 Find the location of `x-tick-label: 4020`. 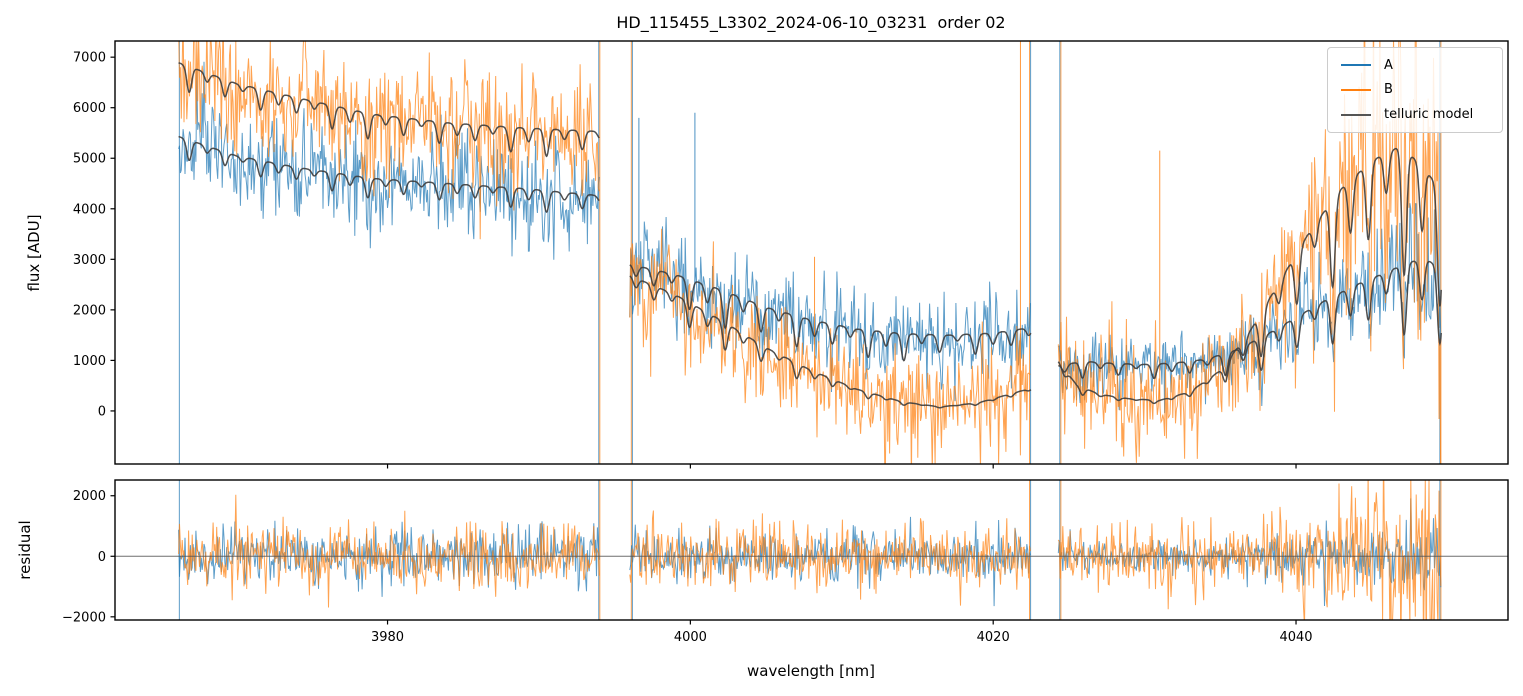

x-tick-label: 4020 is located at coordinates (993, 637).